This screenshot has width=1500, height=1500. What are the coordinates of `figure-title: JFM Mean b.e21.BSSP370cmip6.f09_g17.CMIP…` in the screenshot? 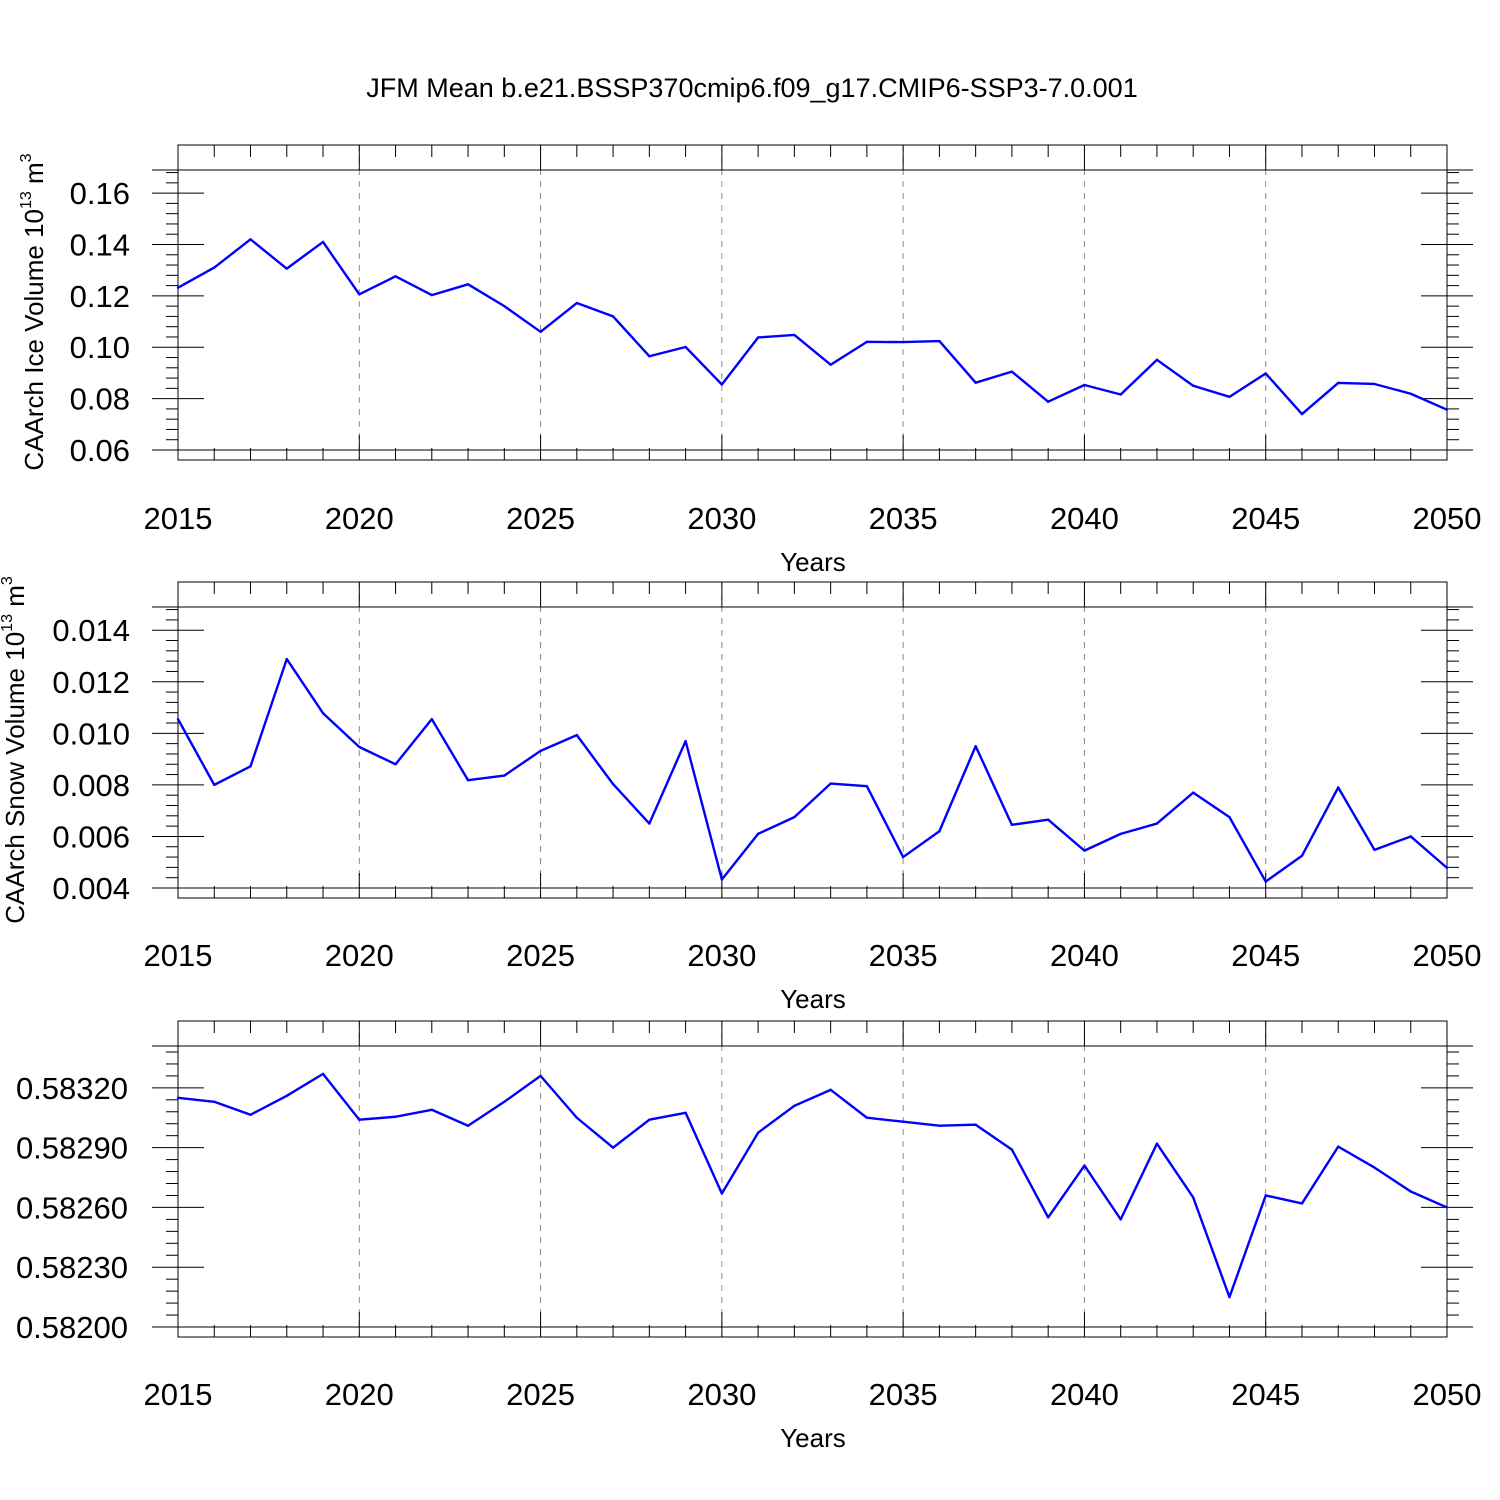 It's located at (751, 88).